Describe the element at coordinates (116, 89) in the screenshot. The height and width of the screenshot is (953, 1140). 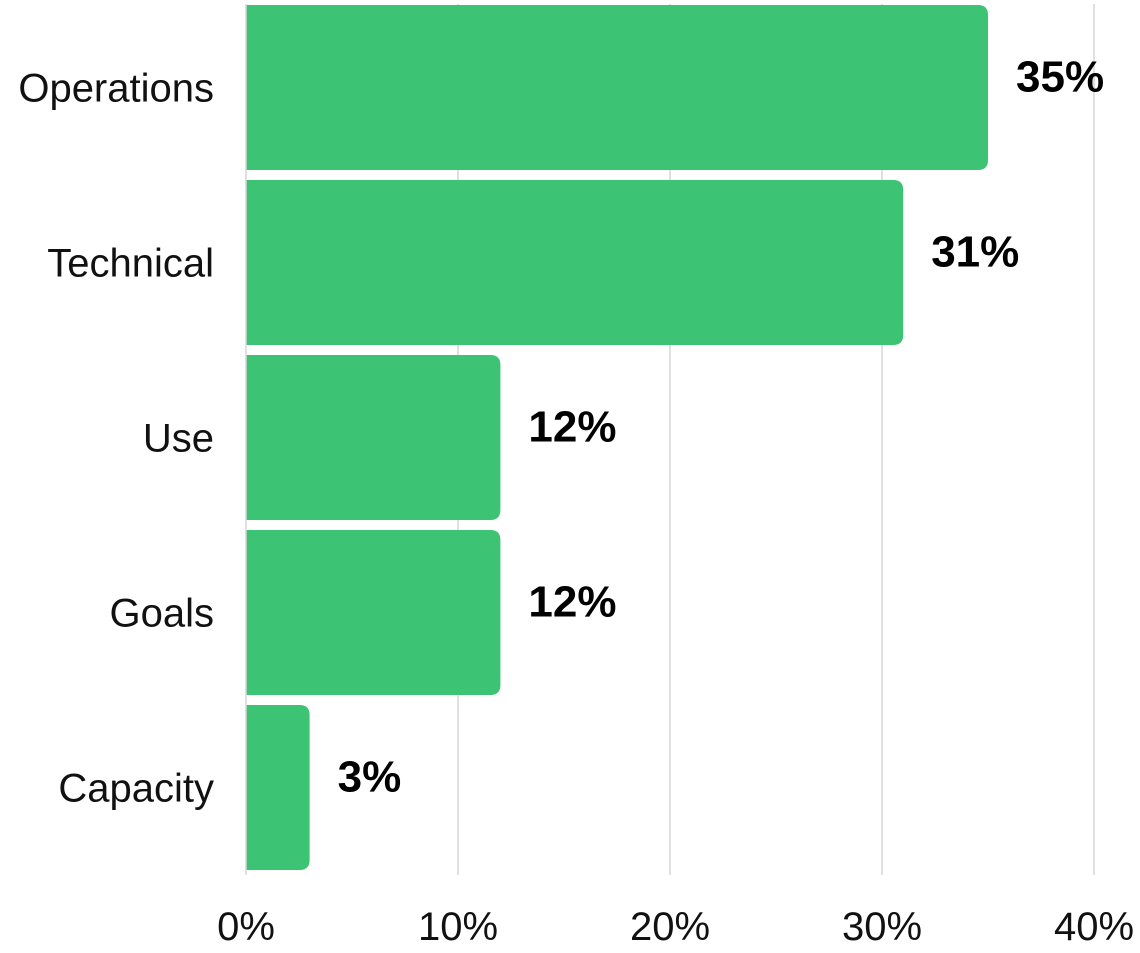
I see `category-label: Operations` at that location.